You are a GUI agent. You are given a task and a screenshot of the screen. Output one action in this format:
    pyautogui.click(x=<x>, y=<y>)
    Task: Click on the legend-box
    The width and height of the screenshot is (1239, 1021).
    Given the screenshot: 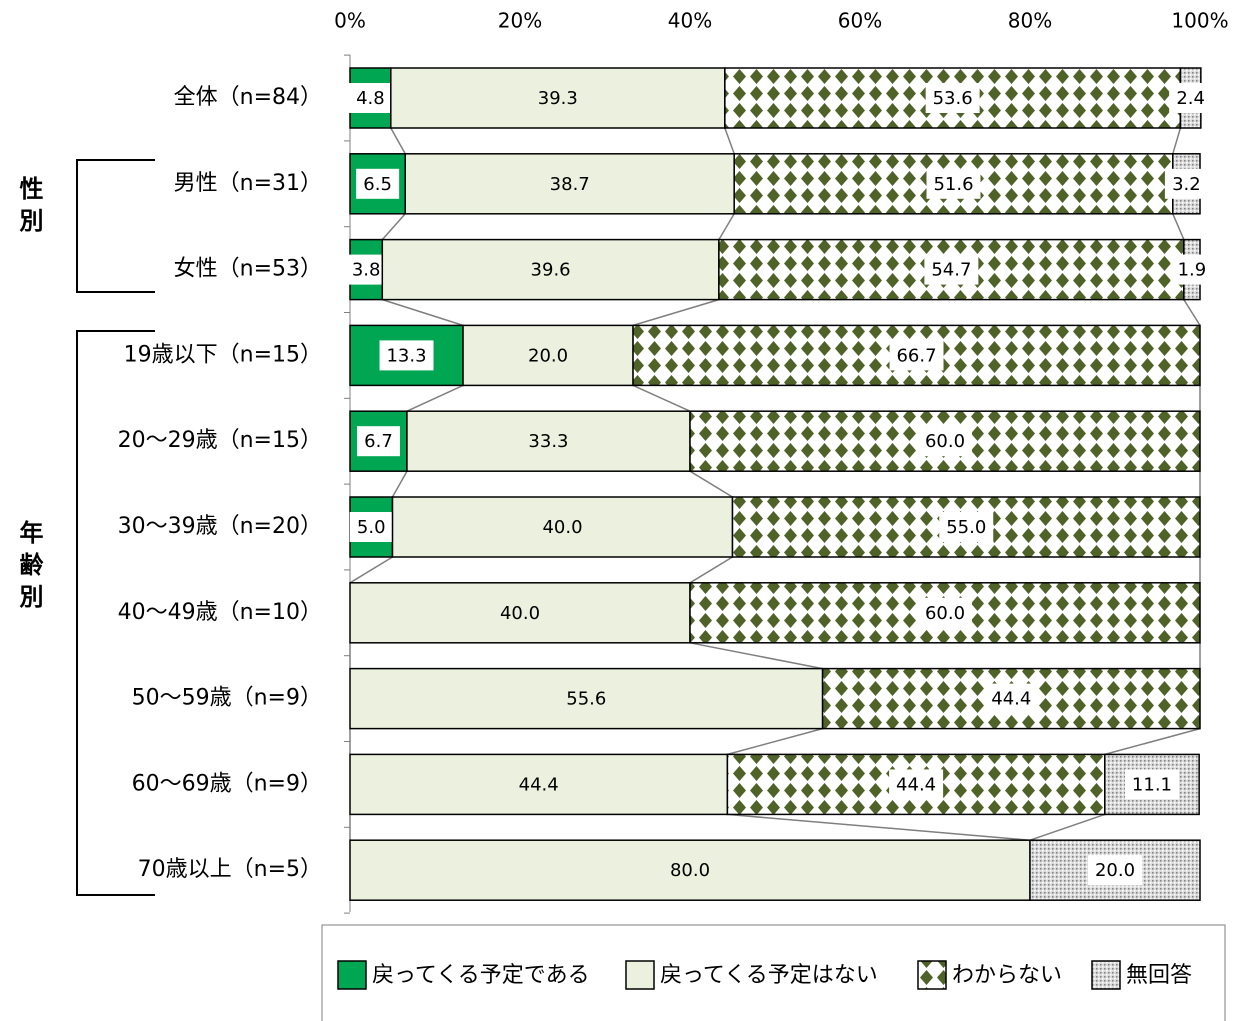 What is the action you would take?
    pyautogui.click(x=773, y=972)
    